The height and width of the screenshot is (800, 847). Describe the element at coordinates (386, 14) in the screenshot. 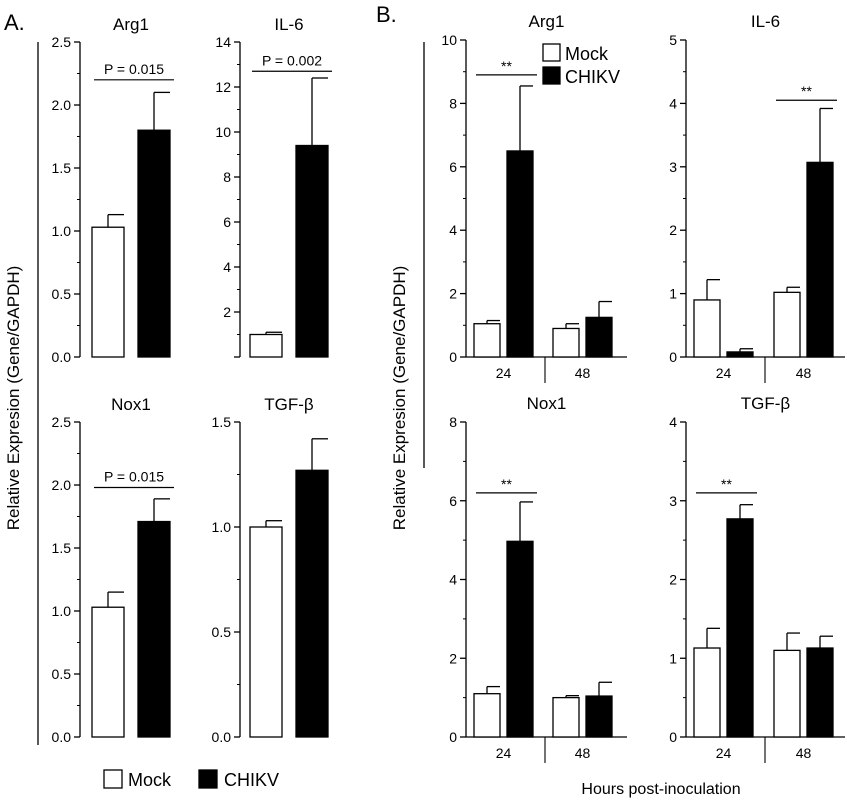

I see `panel-b-label: B.` at that location.